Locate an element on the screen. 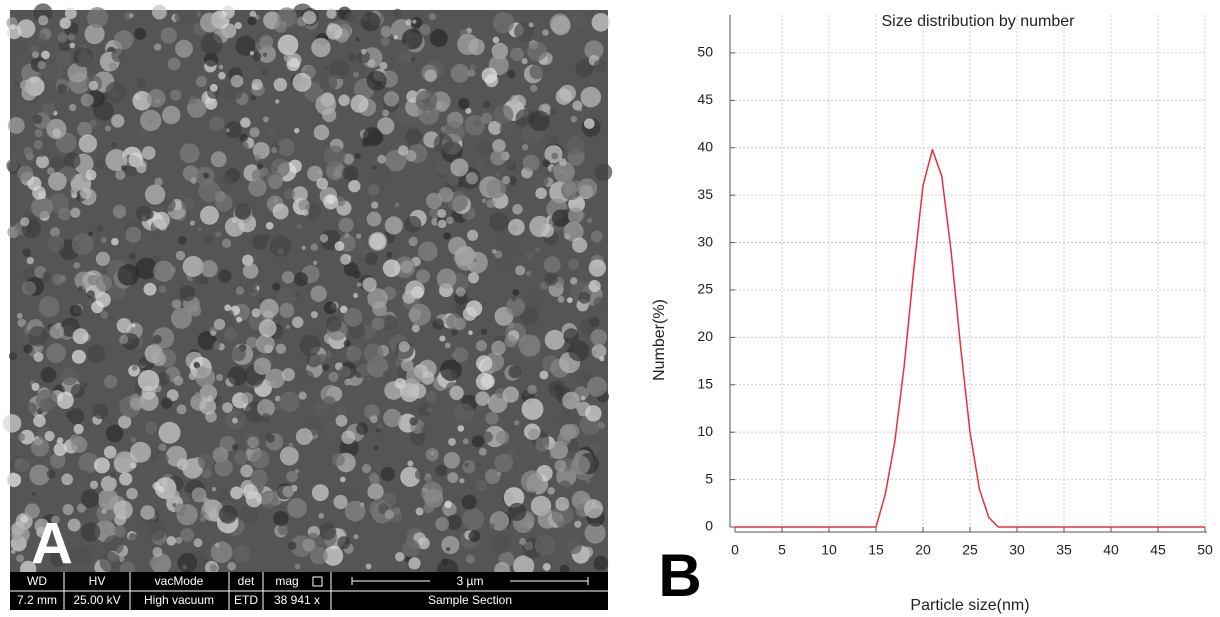 The width and height of the screenshot is (1220, 617). info-header: HV is located at coordinates (97, 581).